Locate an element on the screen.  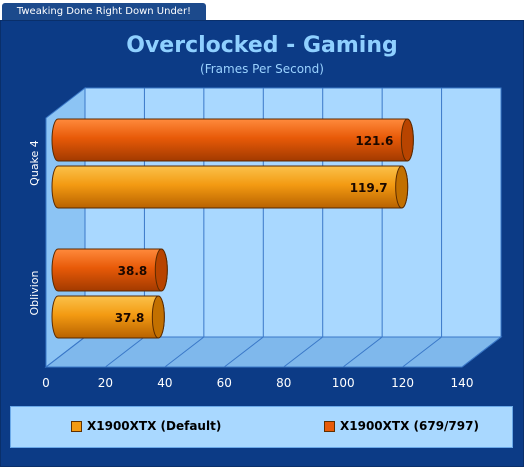
category-label: Quake 4 is located at coordinates (34, 163).